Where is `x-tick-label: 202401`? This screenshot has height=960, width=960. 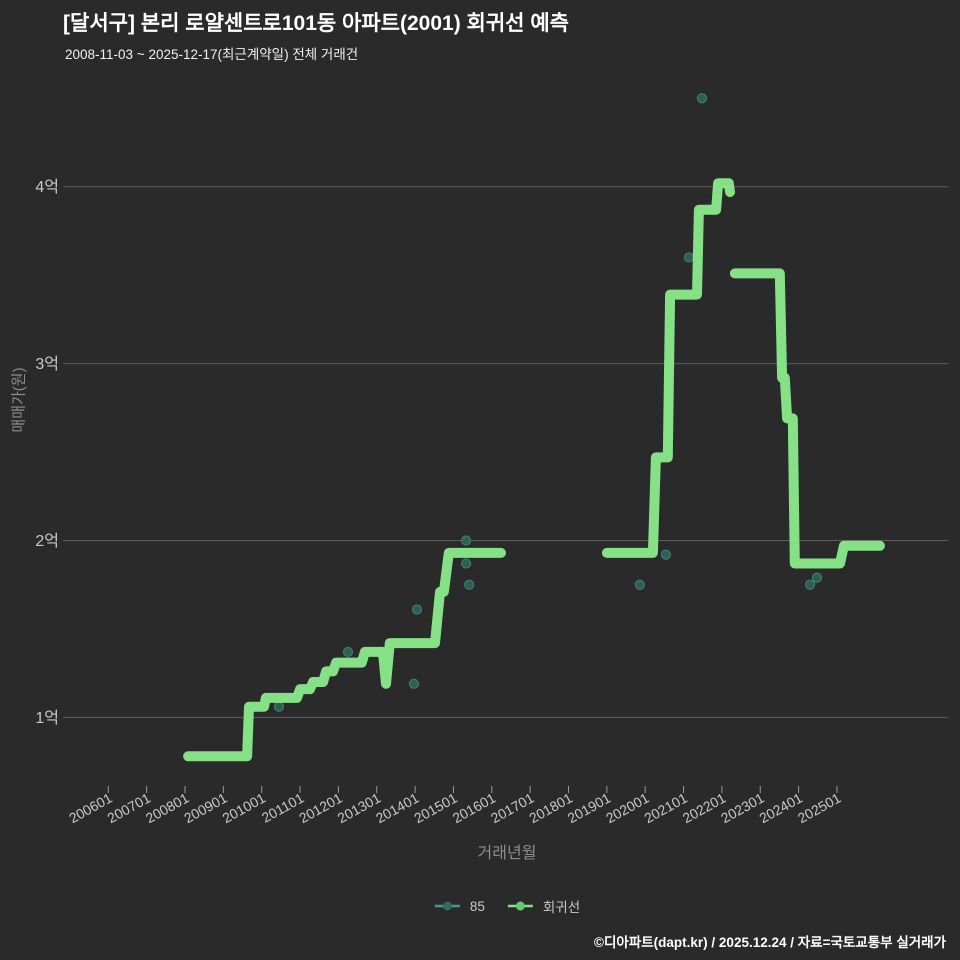 x-tick-label: 202401 is located at coordinates (780, 808).